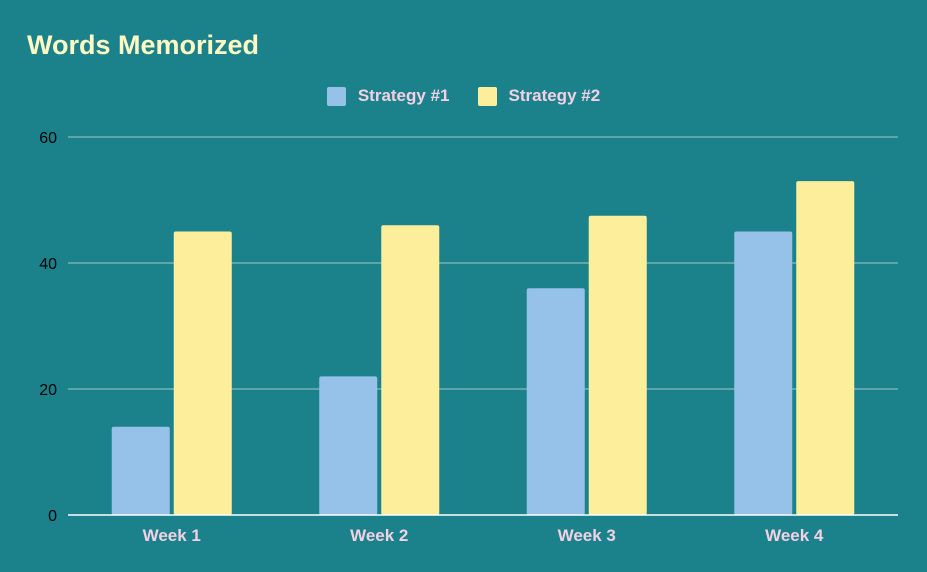 This screenshot has height=572, width=927. I want to click on y-tick-label: 0, so click(52, 516).